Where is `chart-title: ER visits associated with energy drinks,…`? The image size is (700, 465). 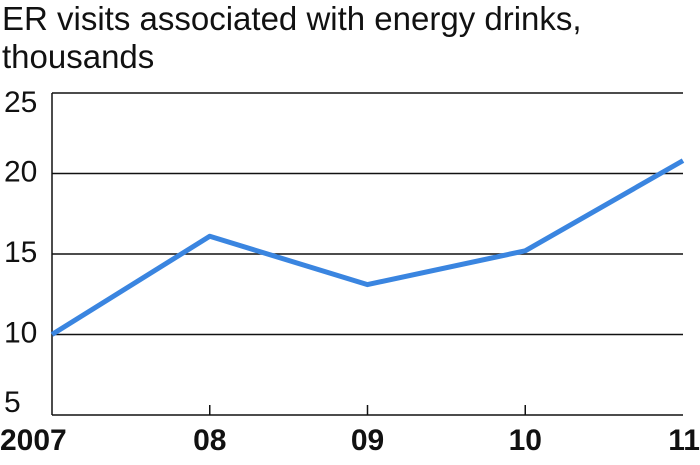 chart-title: ER visits associated with energy drinks,… is located at coordinates (292, 37).